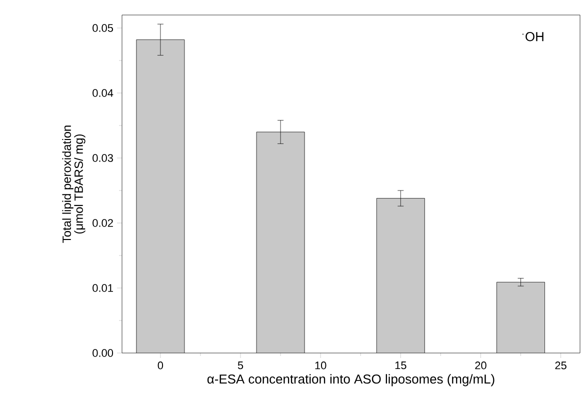 The image size is (585, 414). What do you see at coordinates (241, 366) in the screenshot?
I see `x-tick-label: 5` at bounding box center [241, 366].